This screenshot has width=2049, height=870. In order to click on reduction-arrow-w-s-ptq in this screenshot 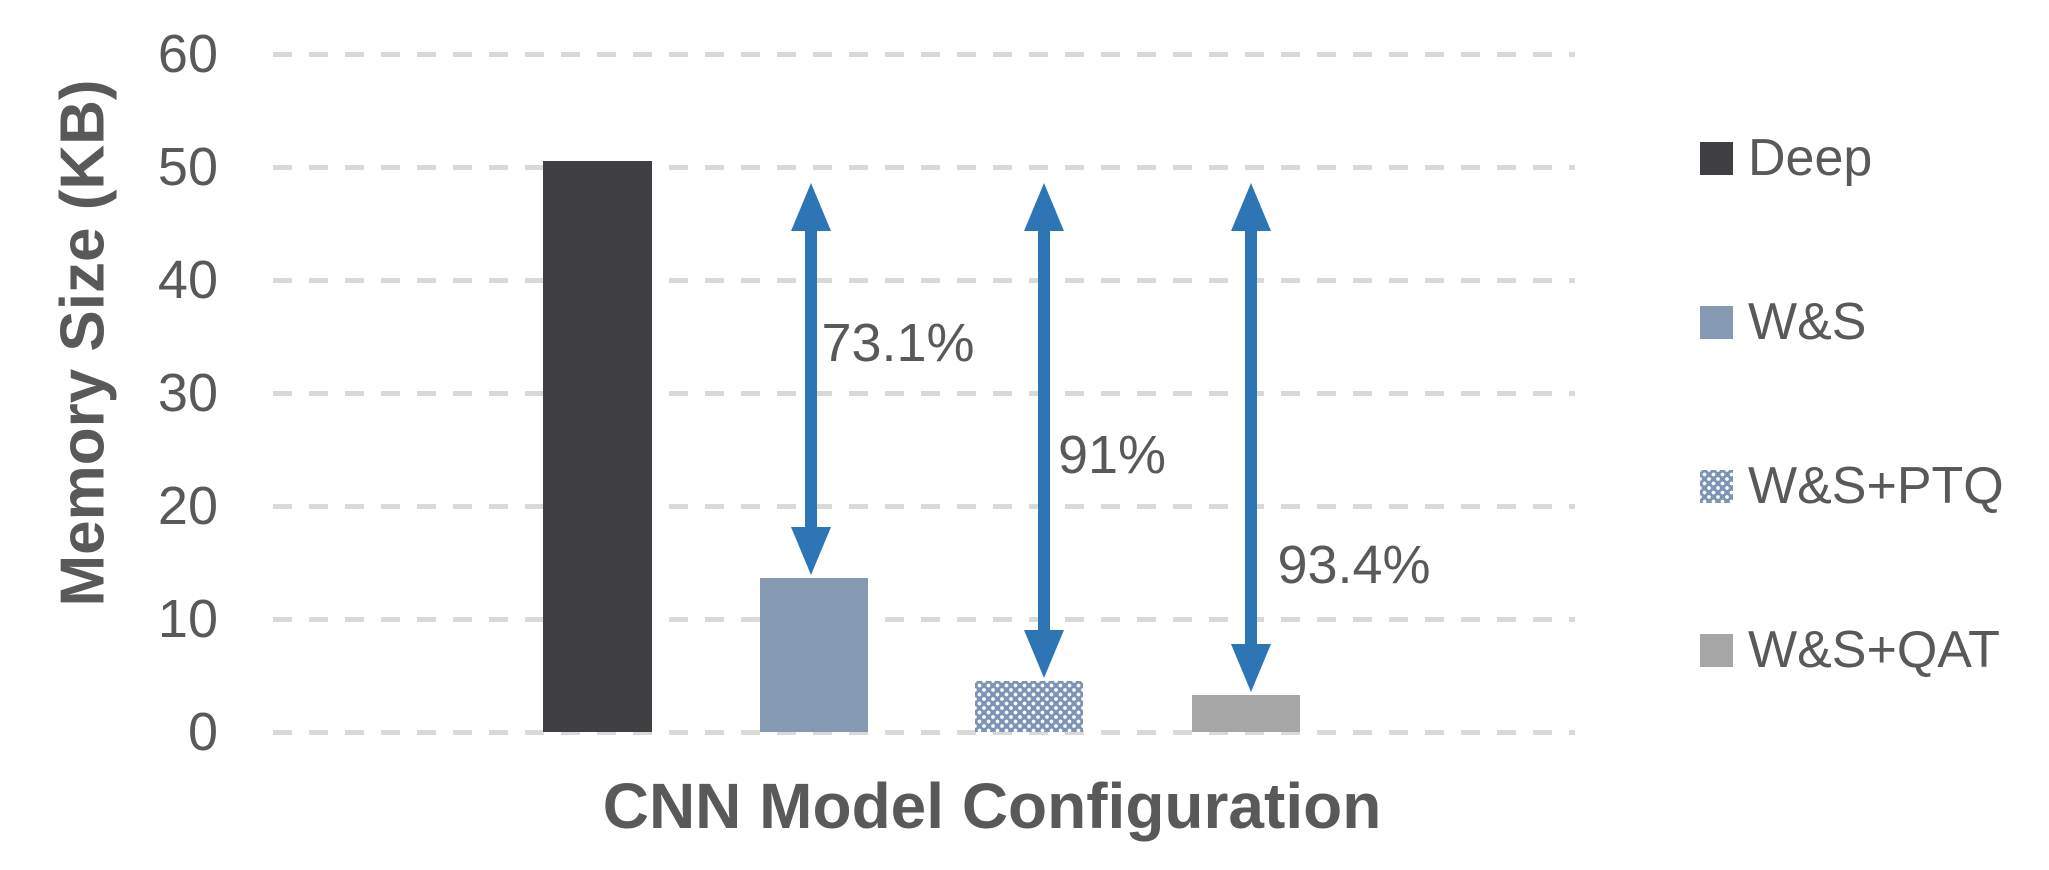, I will do `click(1044, 431)`.